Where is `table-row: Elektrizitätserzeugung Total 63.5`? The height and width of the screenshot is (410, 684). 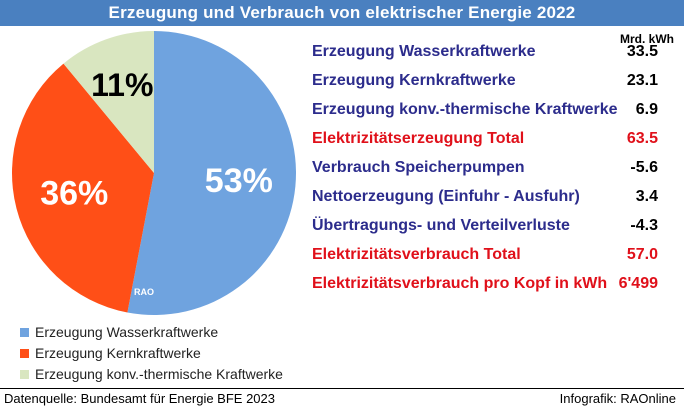 table-row: Elektrizitätserzeugung Total 63.5 is located at coordinates (492, 143).